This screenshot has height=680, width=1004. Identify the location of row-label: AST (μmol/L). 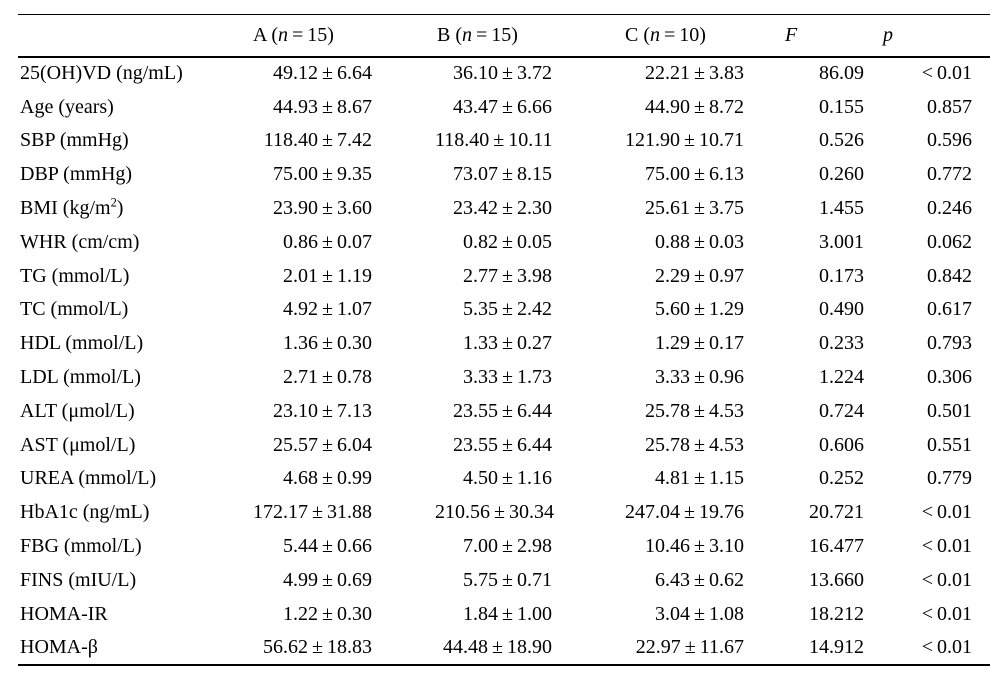
(134, 445).